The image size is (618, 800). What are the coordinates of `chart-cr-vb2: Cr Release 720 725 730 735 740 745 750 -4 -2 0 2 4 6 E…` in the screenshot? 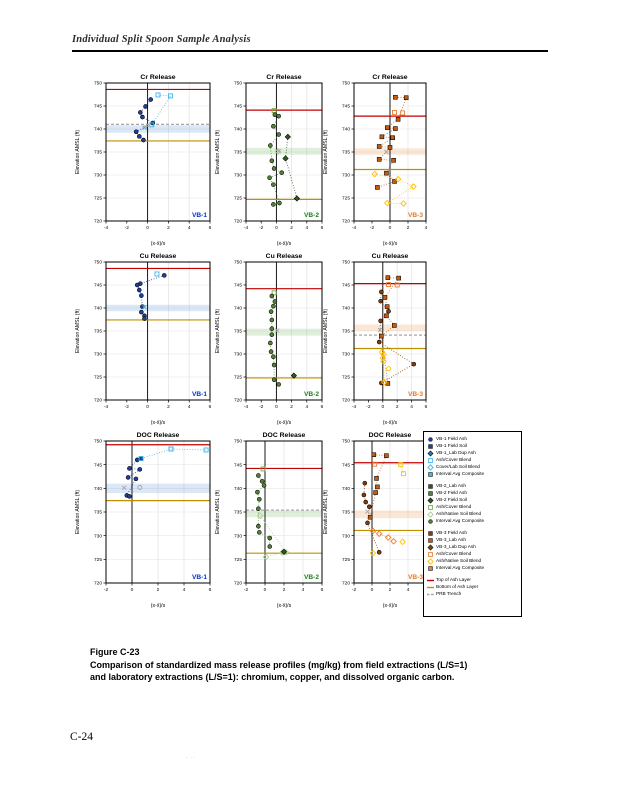 It's located at (269, 161).